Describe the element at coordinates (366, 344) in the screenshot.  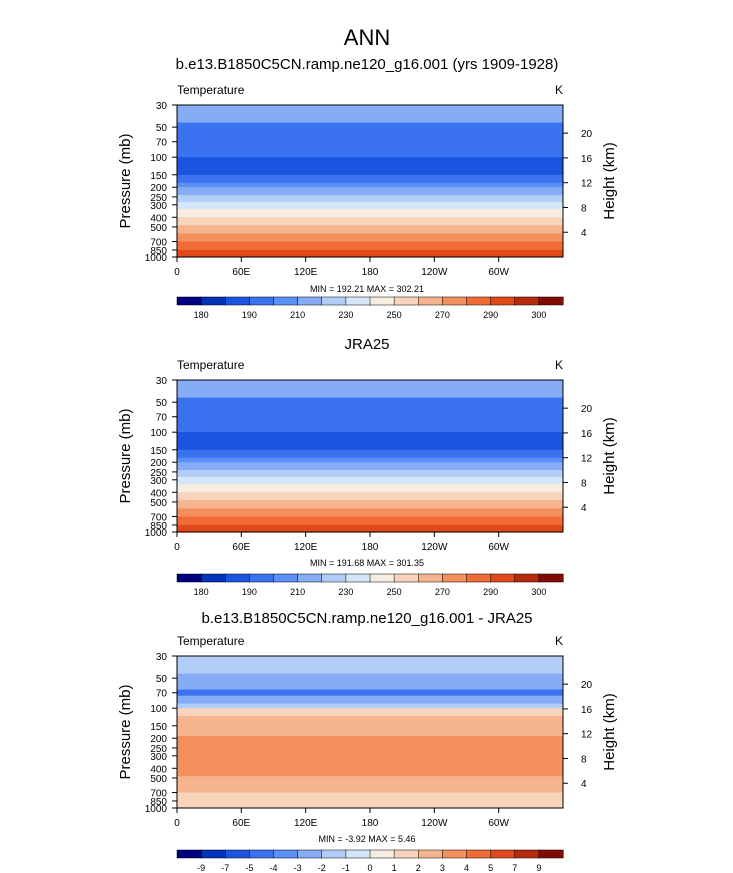
I see `panel-title: JRA25` at that location.